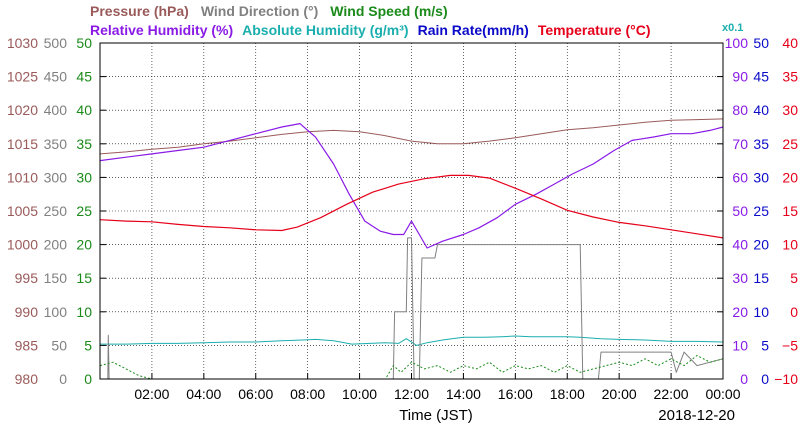 This screenshot has width=800, height=434. I want to click on tick-wind_dir: 100, so click(56, 312).